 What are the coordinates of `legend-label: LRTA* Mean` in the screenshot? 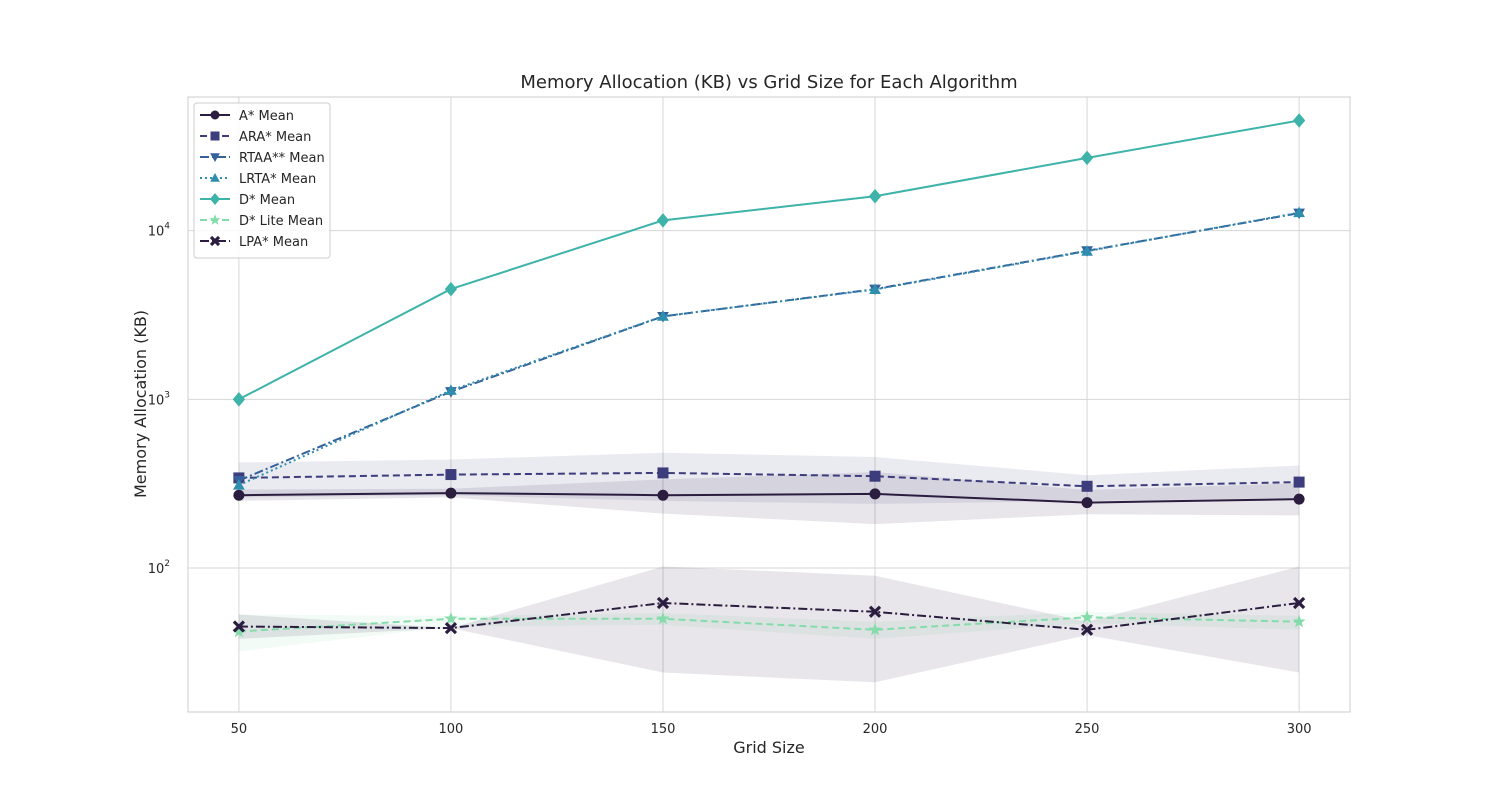 It's located at (277, 179).